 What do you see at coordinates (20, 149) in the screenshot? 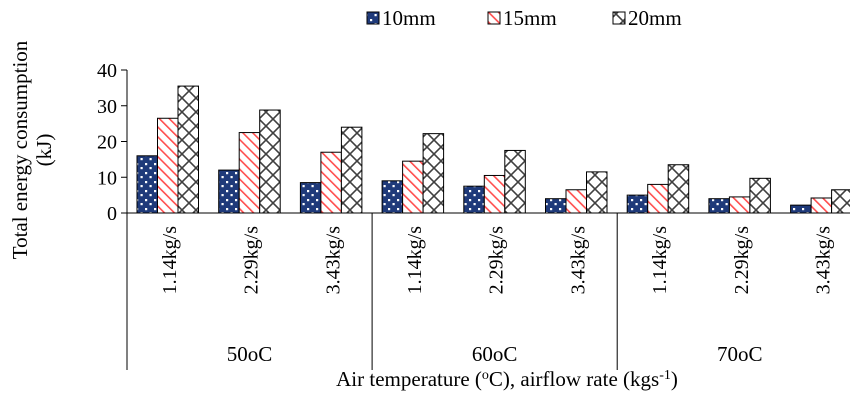
I see `y-axis-title-line1: Total energy consumption` at bounding box center [20, 149].